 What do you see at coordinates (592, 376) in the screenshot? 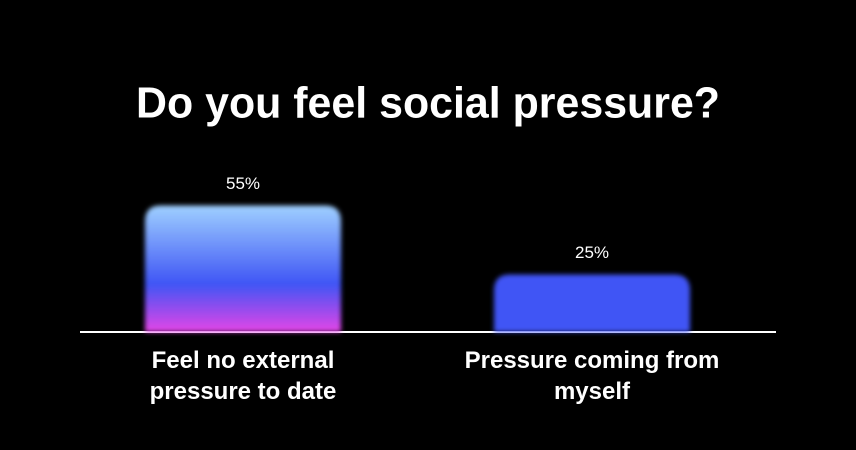
I see `category-label: Pressure coming from myself` at bounding box center [592, 376].